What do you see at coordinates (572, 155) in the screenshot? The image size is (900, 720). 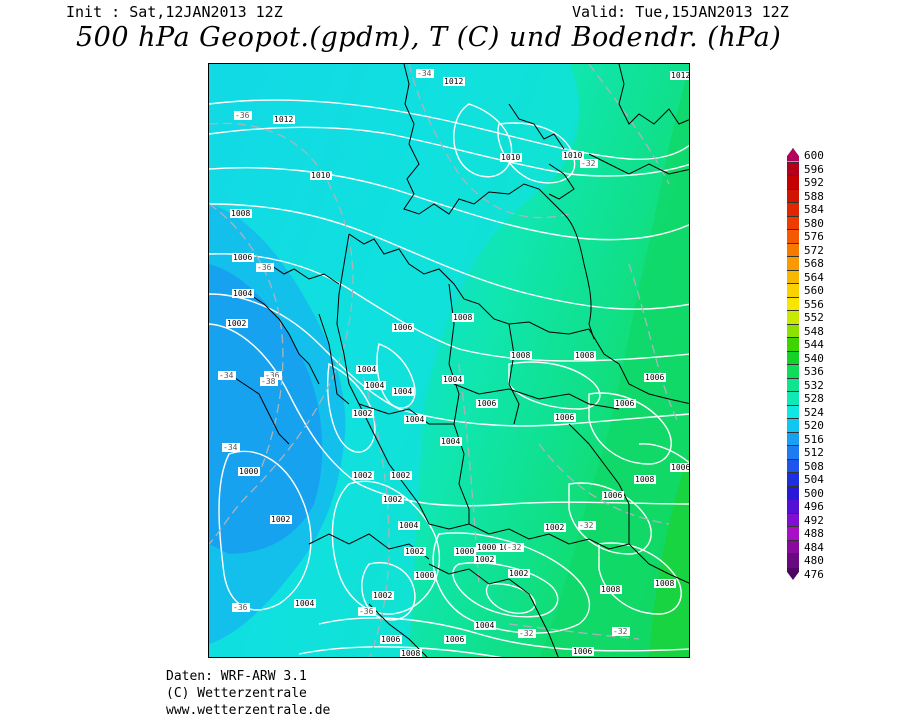 I see `isobar-label: 1010` at bounding box center [572, 155].